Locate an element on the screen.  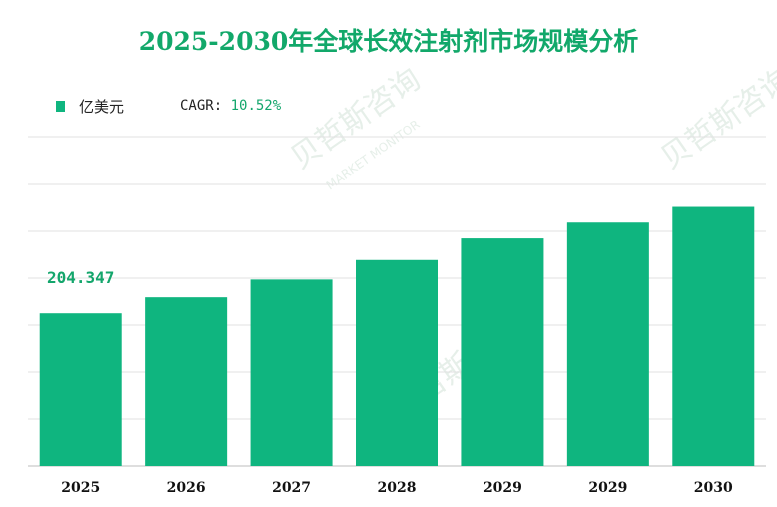
bar-2027 is located at coordinates (291, 372).